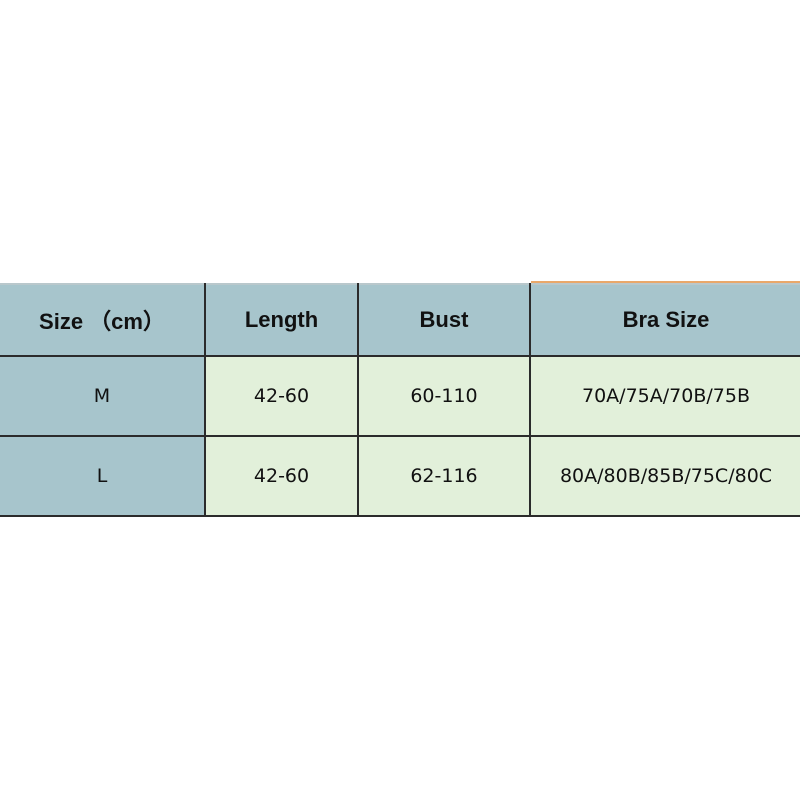  What do you see at coordinates (444, 320) in the screenshot?
I see `header-cell: Bust` at bounding box center [444, 320].